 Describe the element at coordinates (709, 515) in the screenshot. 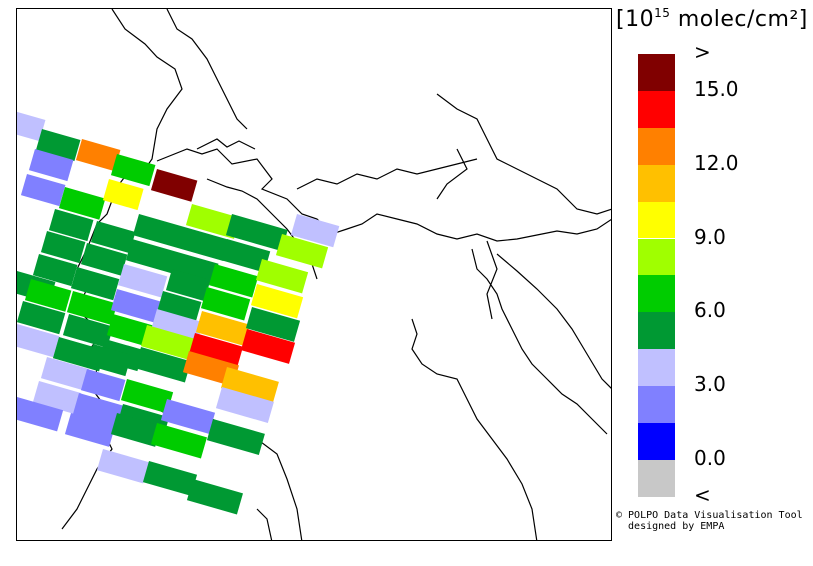

I see `credits-line-1: © POLPO Data Visualisation Tool` at that location.